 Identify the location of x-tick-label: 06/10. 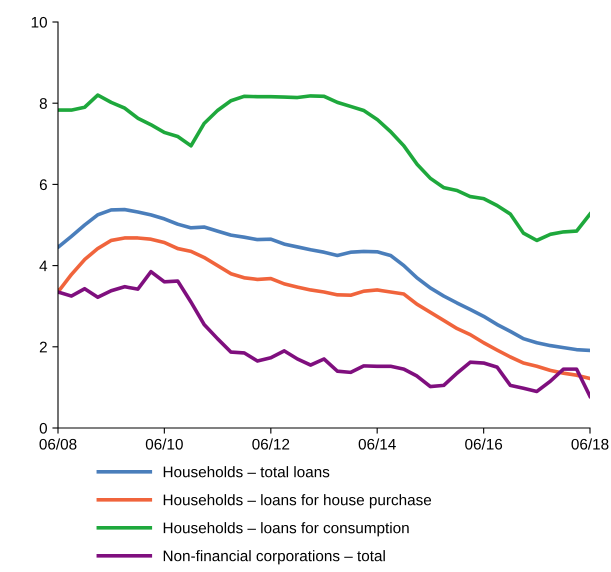
(164, 444).